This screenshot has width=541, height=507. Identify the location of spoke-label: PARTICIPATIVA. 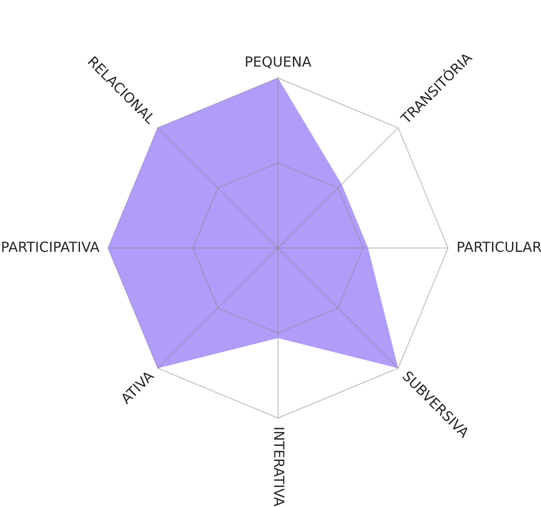
(51, 247).